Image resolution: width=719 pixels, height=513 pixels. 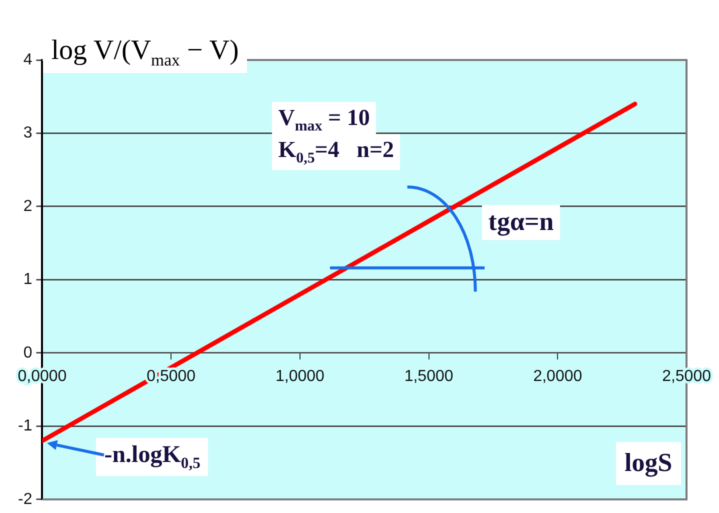 What do you see at coordinates (27, 133) in the screenshot?
I see `y-tick-label: 3` at bounding box center [27, 133].